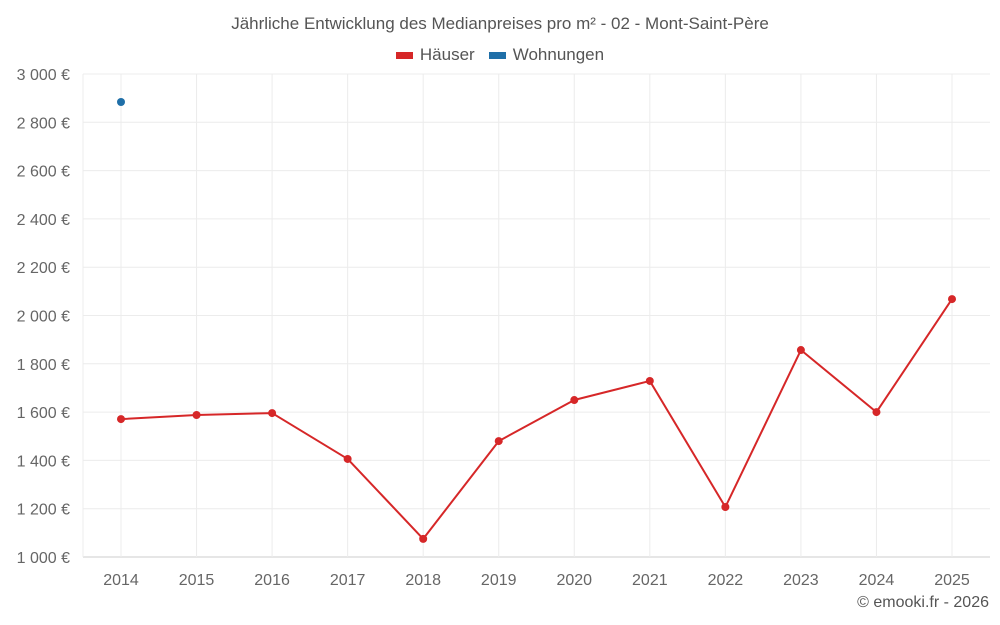 The width and height of the screenshot is (1000, 625). Describe the element at coordinates (558, 54) in the screenshot. I see `legend-label-wohnungen: Wohnungen` at that location.